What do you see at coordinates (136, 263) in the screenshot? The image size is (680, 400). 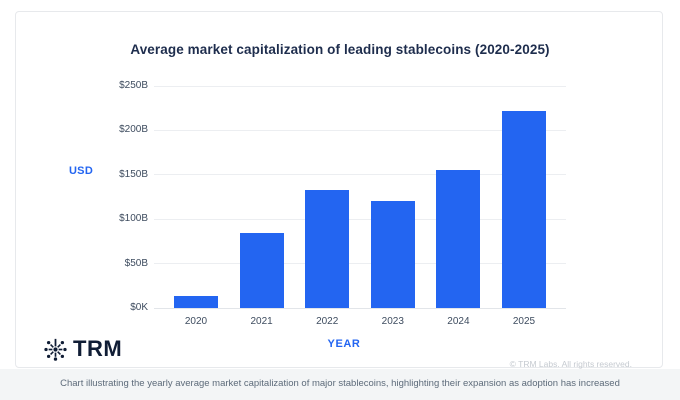 I see `y-tick-label-$50B: $50B` at bounding box center [136, 263].